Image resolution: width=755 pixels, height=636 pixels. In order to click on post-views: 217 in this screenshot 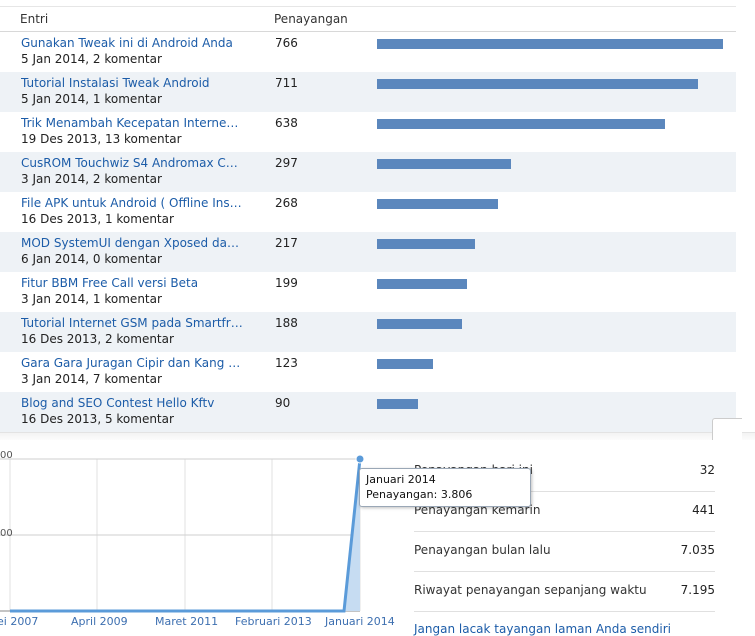, I will do `click(286, 243)`.